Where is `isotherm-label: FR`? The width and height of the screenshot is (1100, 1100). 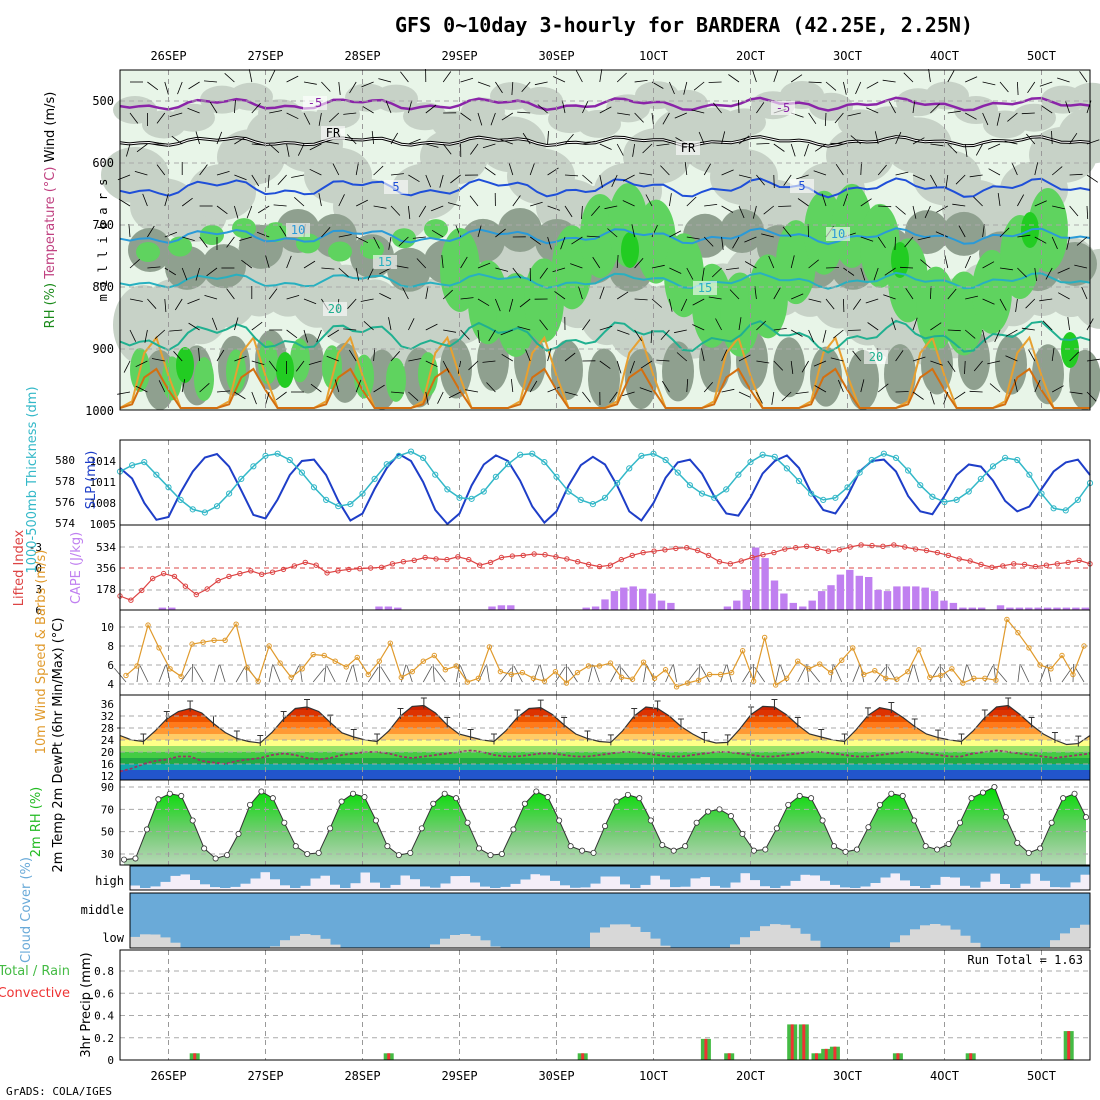 isotherm-label: FR is located at coordinates (688, 148).